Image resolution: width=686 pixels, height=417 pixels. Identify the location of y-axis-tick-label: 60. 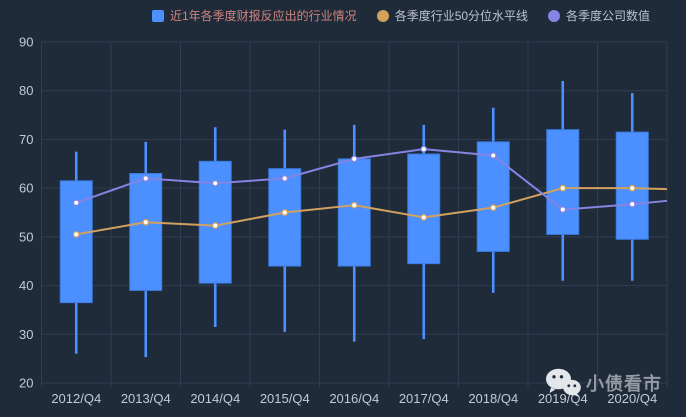
(26, 188).